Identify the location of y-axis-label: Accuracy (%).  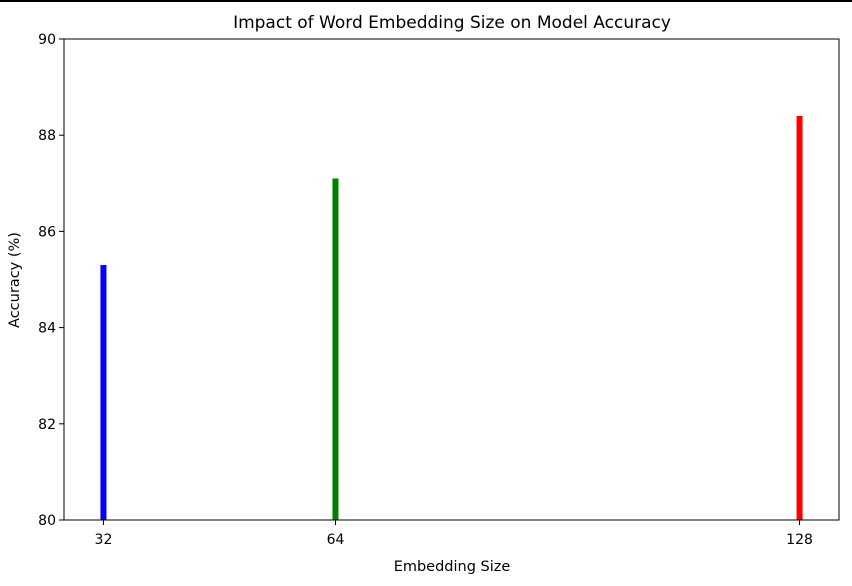
(15, 280).